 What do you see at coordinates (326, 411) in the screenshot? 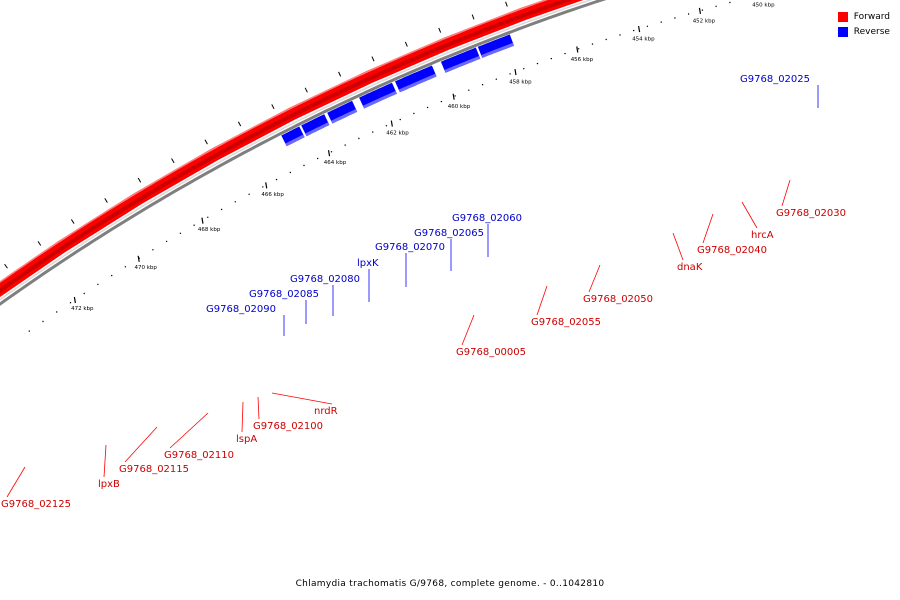
I see `forward-gene-label: nrdR` at bounding box center [326, 411].